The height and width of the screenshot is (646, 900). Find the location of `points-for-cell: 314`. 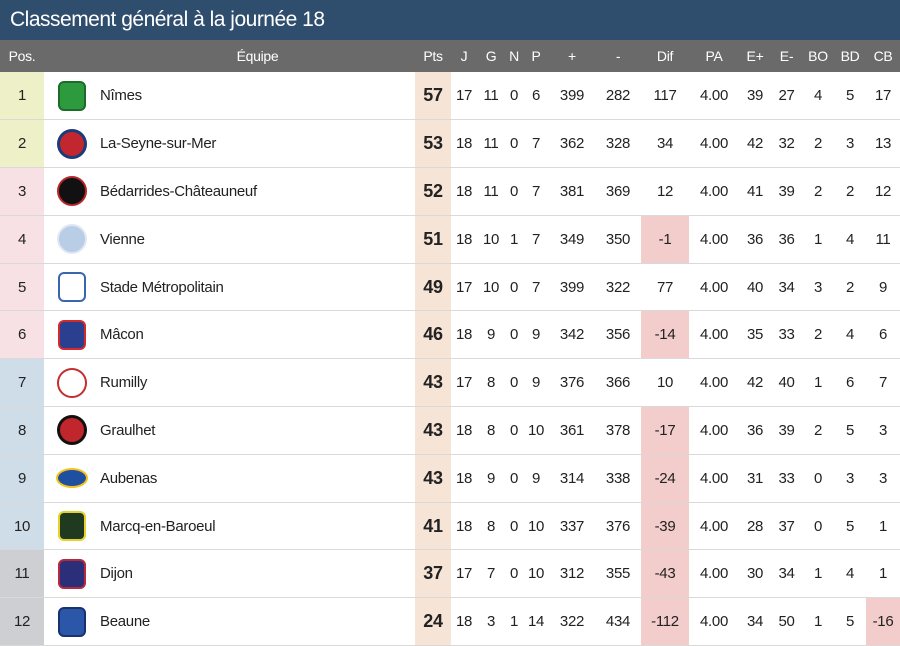

points-for-cell: 314 is located at coordinates (572, 478).